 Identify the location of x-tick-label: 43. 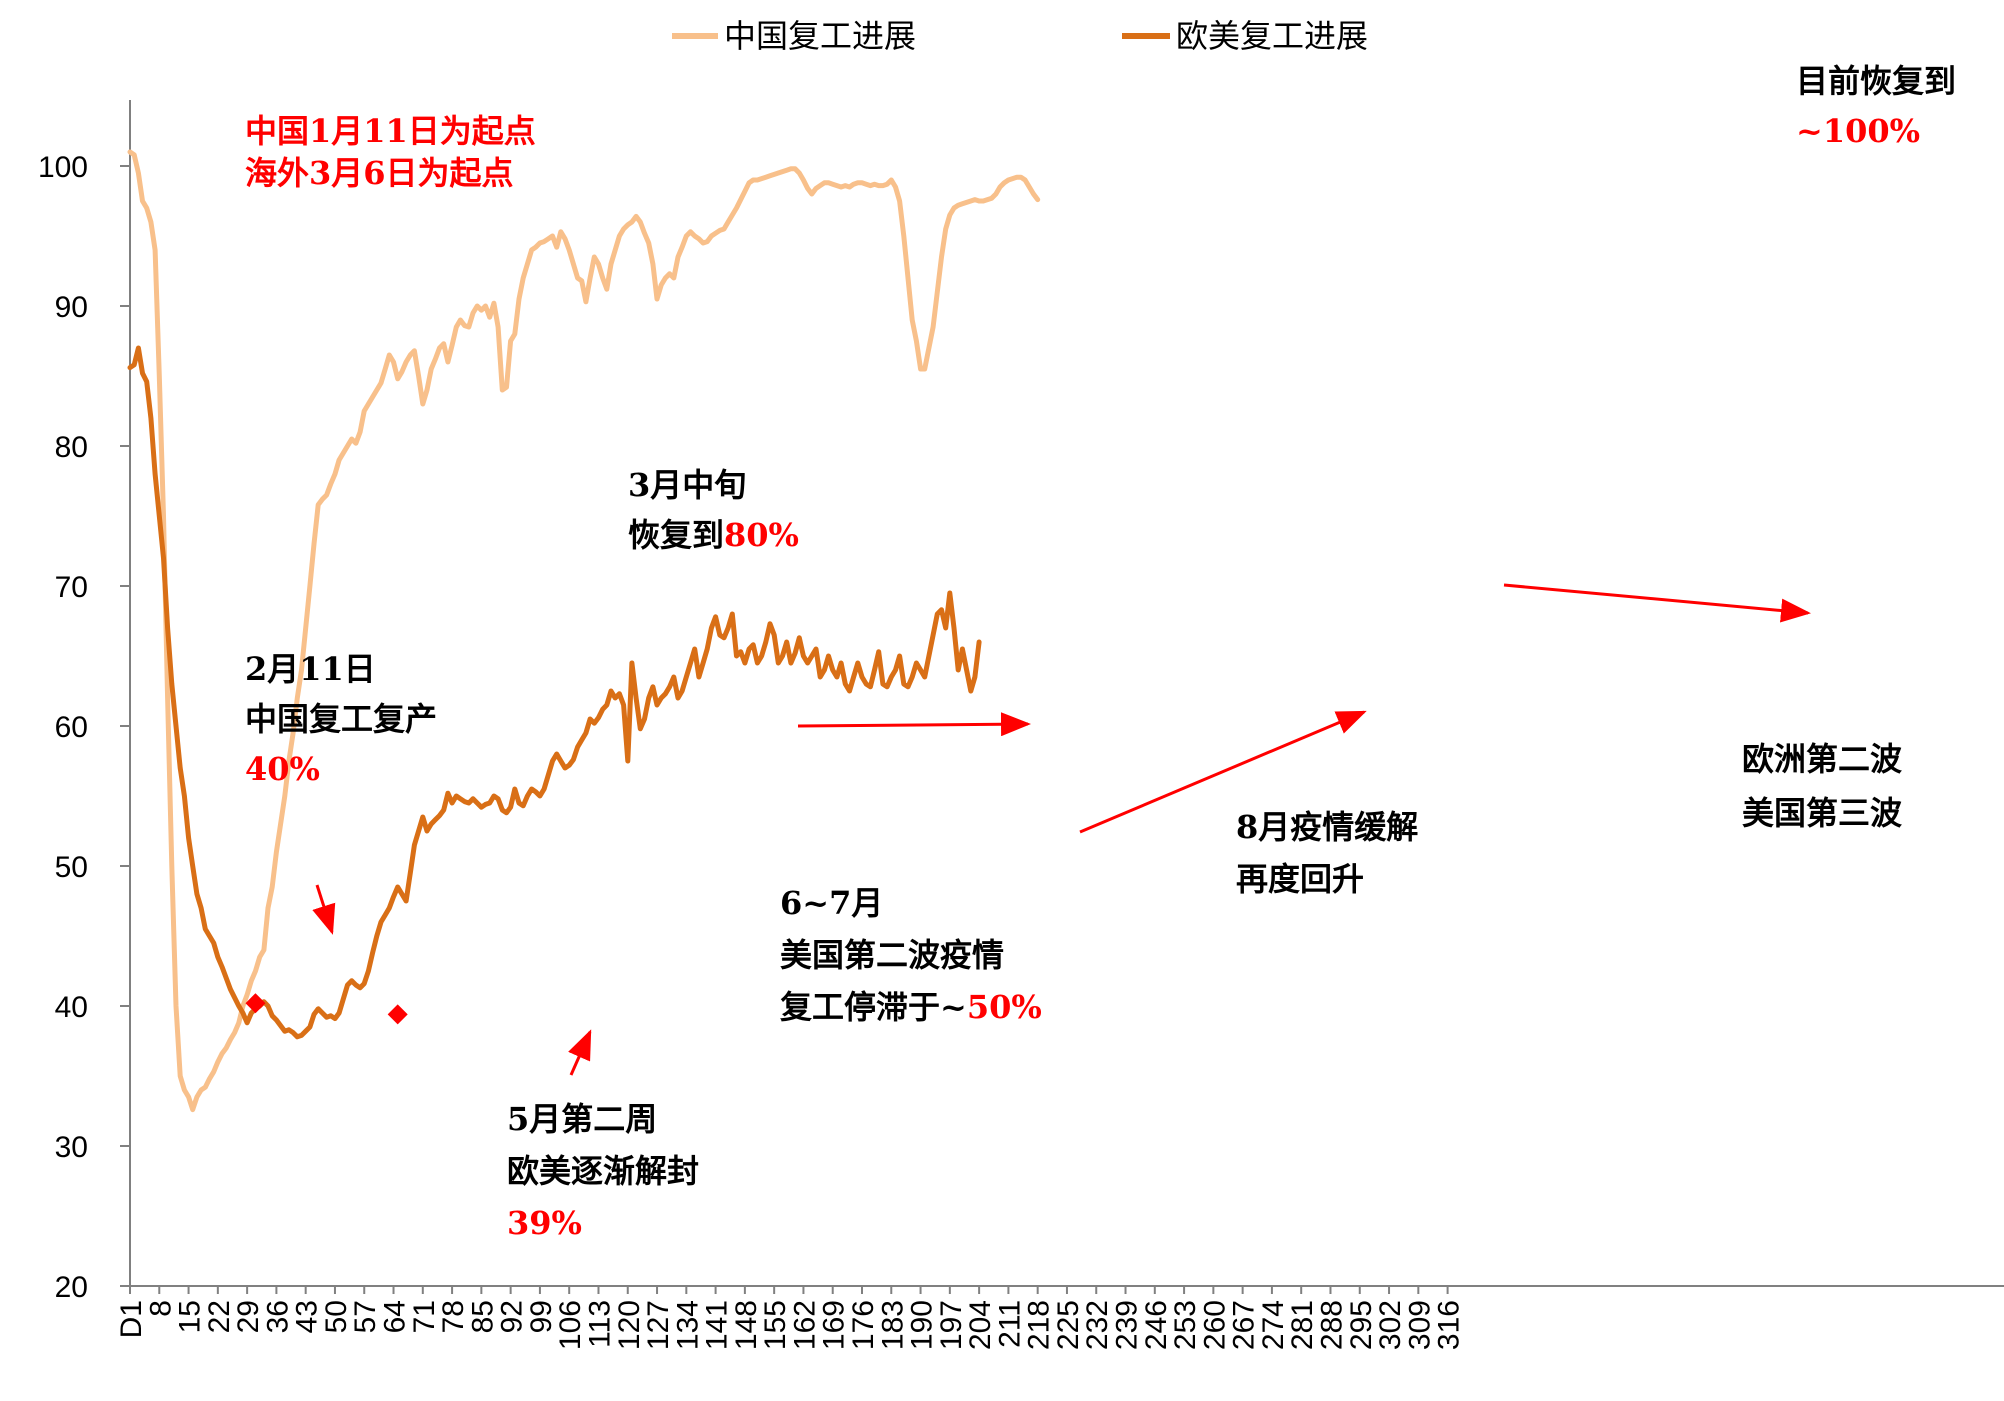
(307, 1316).